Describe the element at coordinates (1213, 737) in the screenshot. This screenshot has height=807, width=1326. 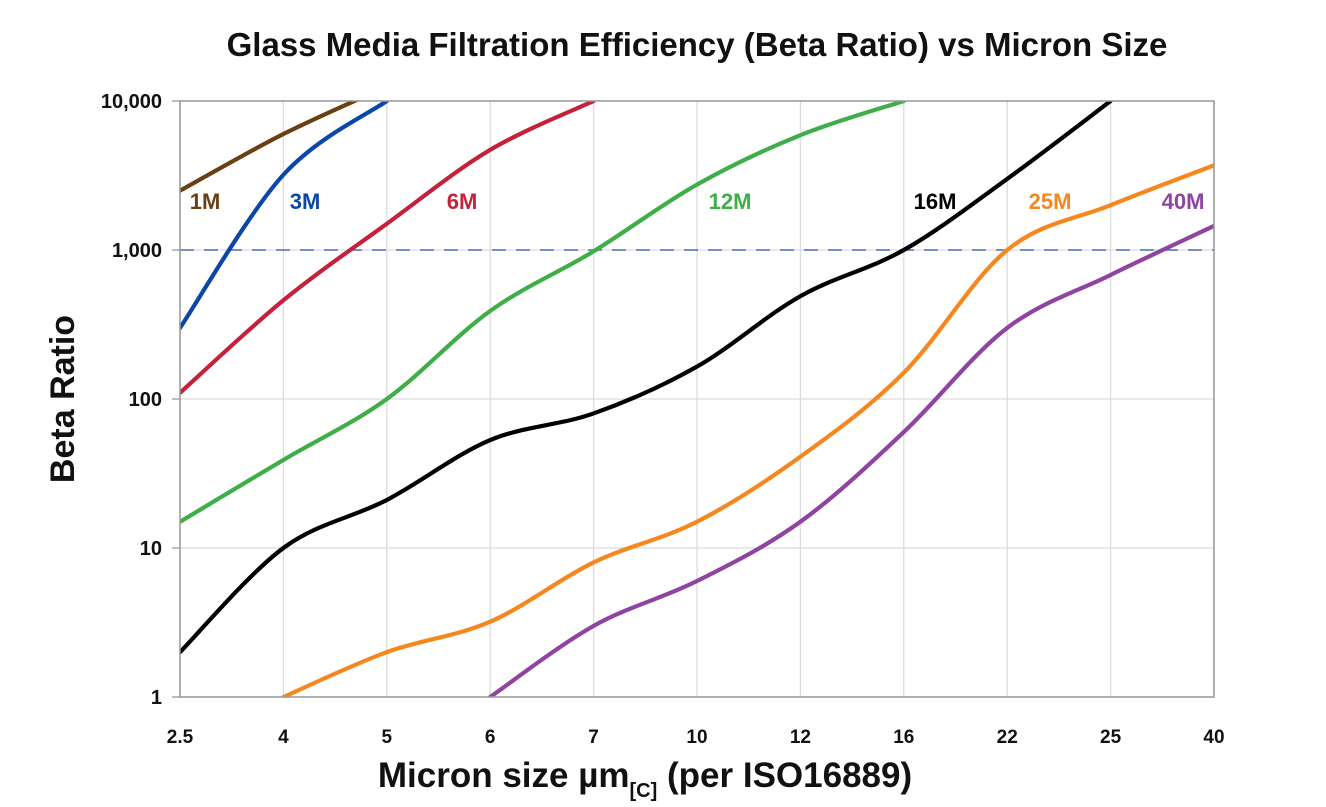
I see `x-tick-label: 40` at that location.